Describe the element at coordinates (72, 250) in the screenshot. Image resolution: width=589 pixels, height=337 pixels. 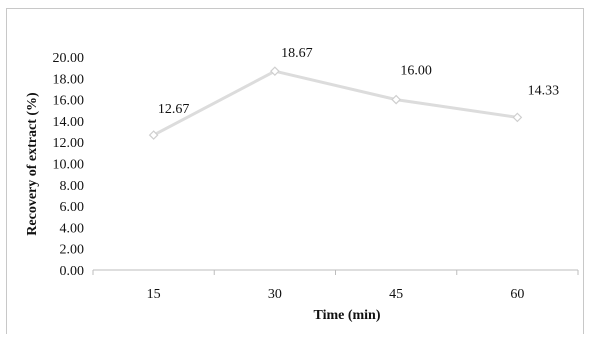
I see `y-tick-label: 2.00` at that location.